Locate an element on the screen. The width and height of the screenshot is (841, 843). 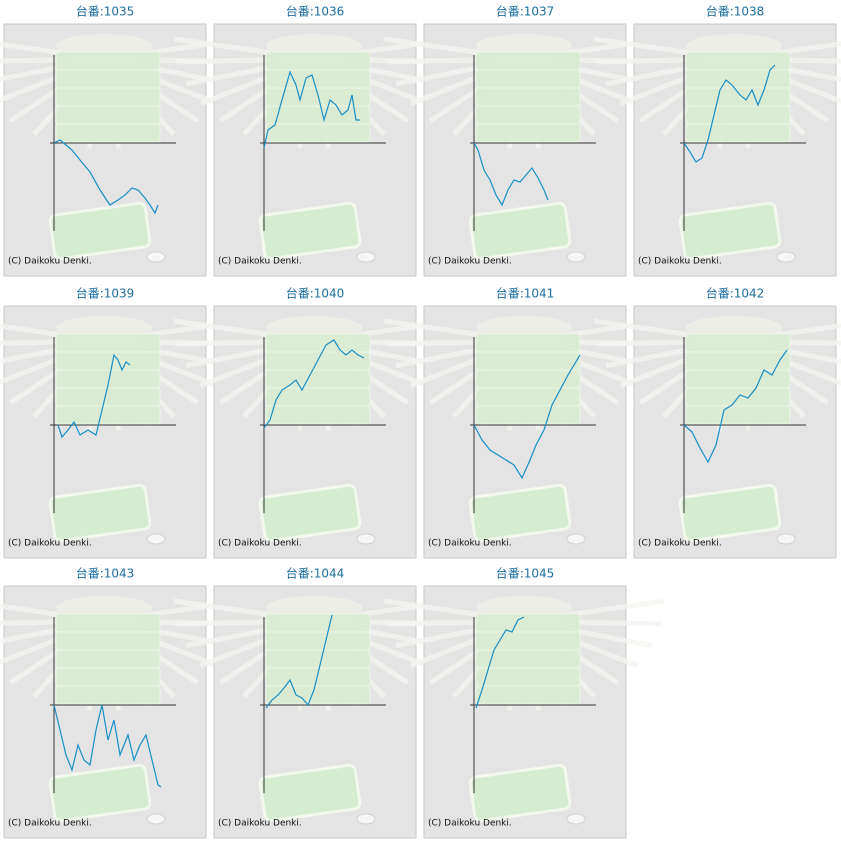
chart-title: 台番:1039 is located at coordinates (105, 293).